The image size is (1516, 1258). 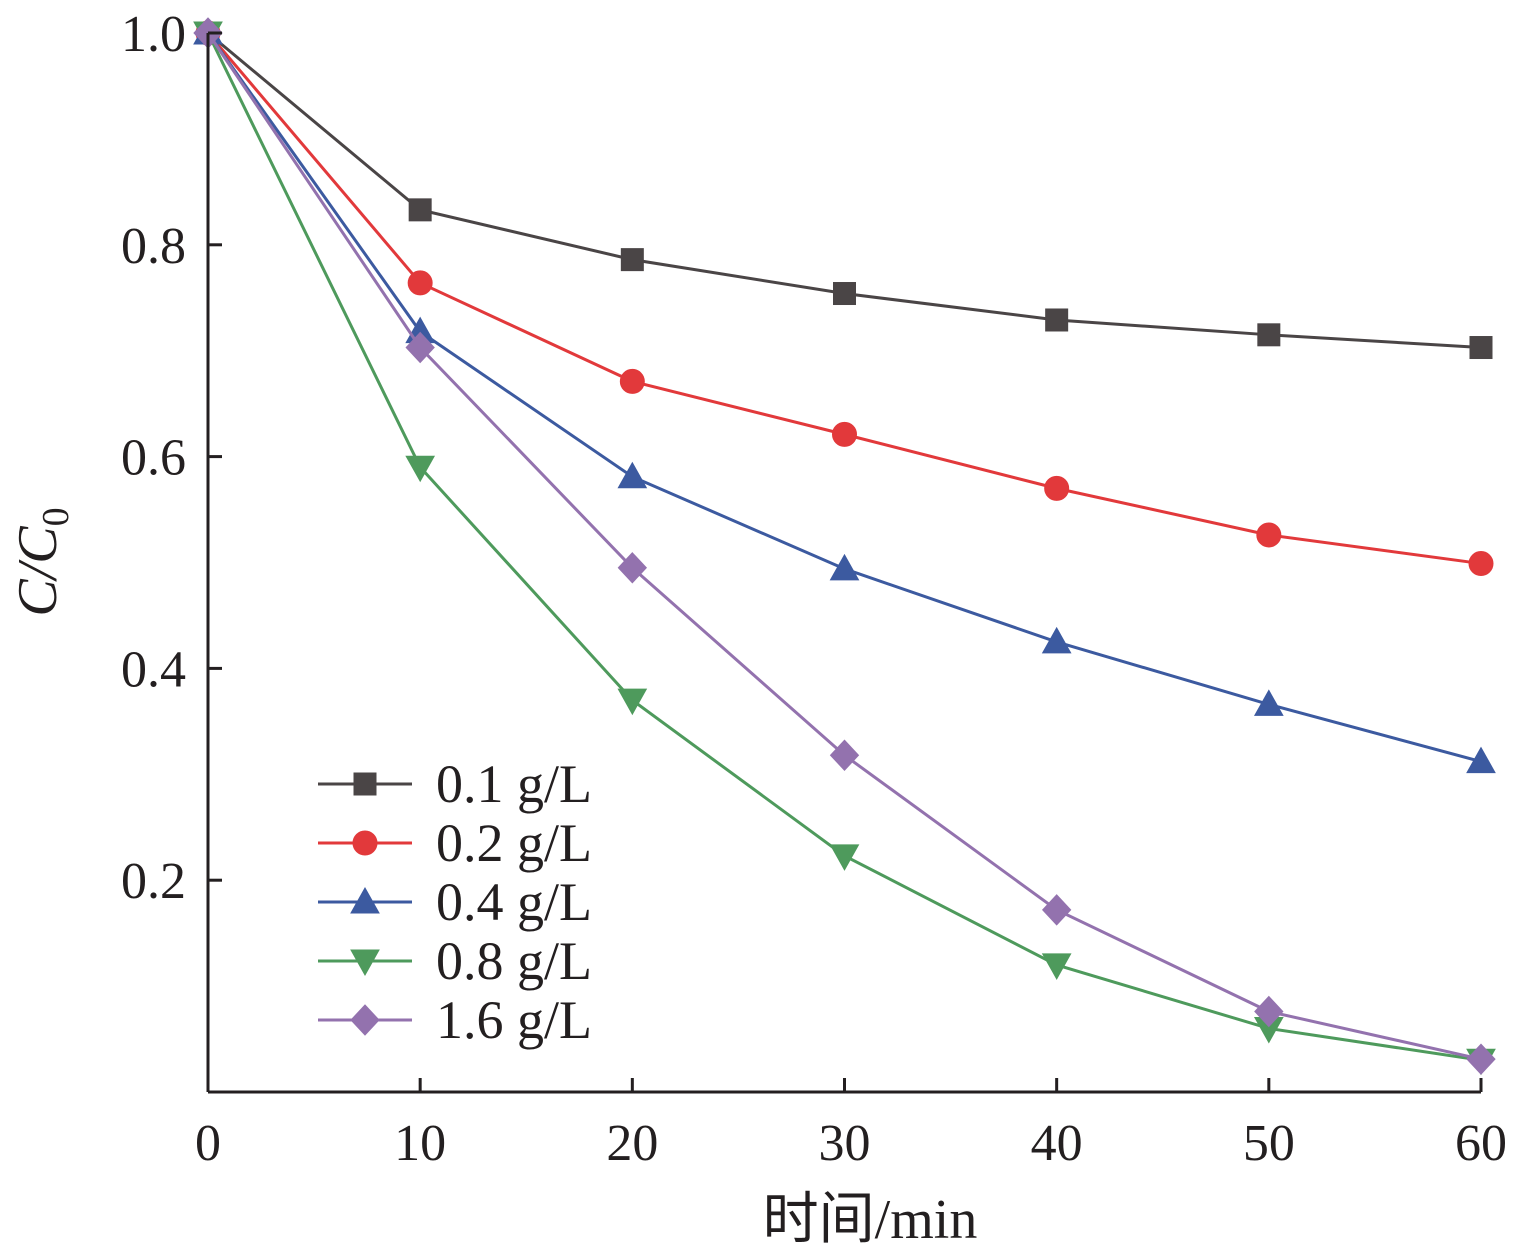 What do you see at coordinates (153, 669) in the screenshot?
I see `y-tick-label: 0.4` at bounding box center [153, 669].